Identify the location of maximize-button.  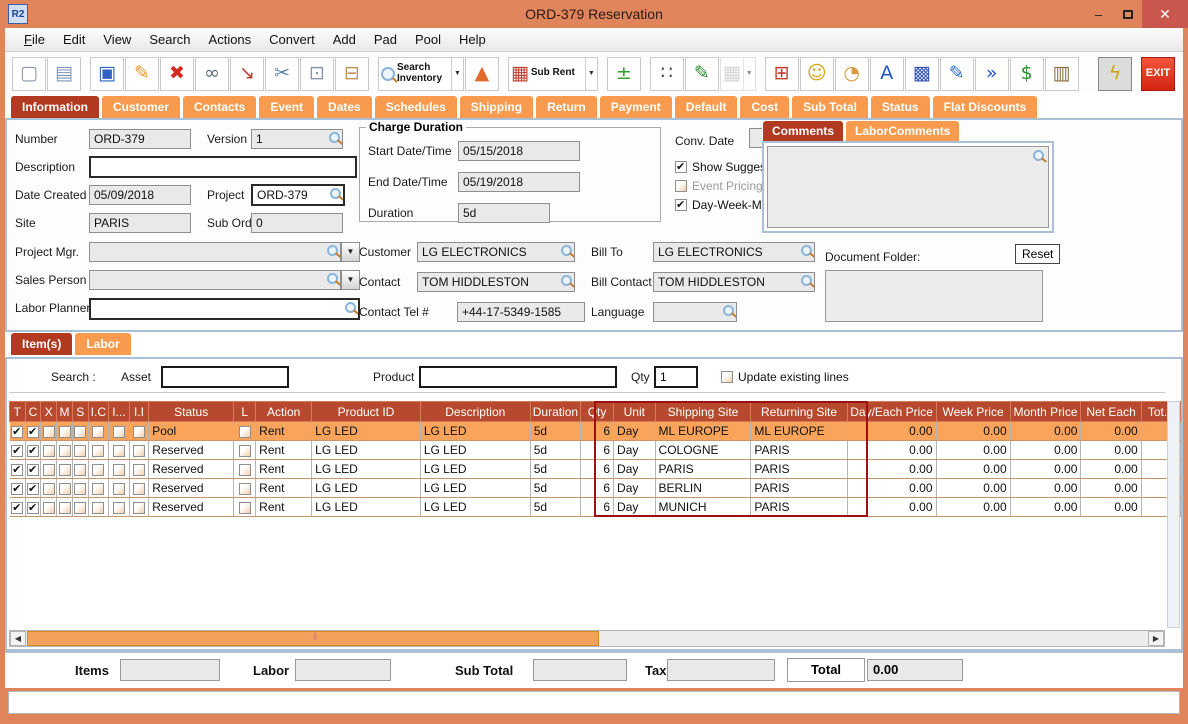
(1127, 14).